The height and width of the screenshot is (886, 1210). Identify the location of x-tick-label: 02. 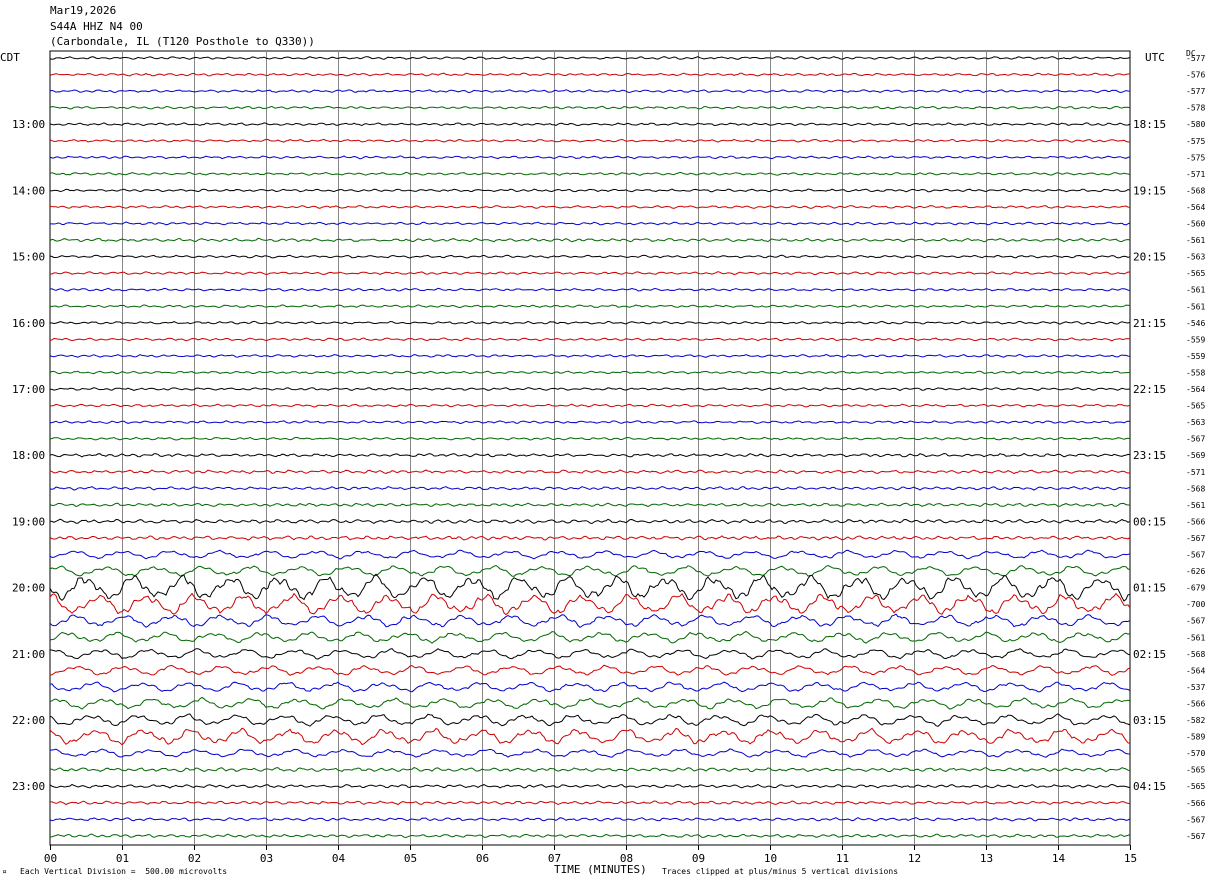
(194, 858).